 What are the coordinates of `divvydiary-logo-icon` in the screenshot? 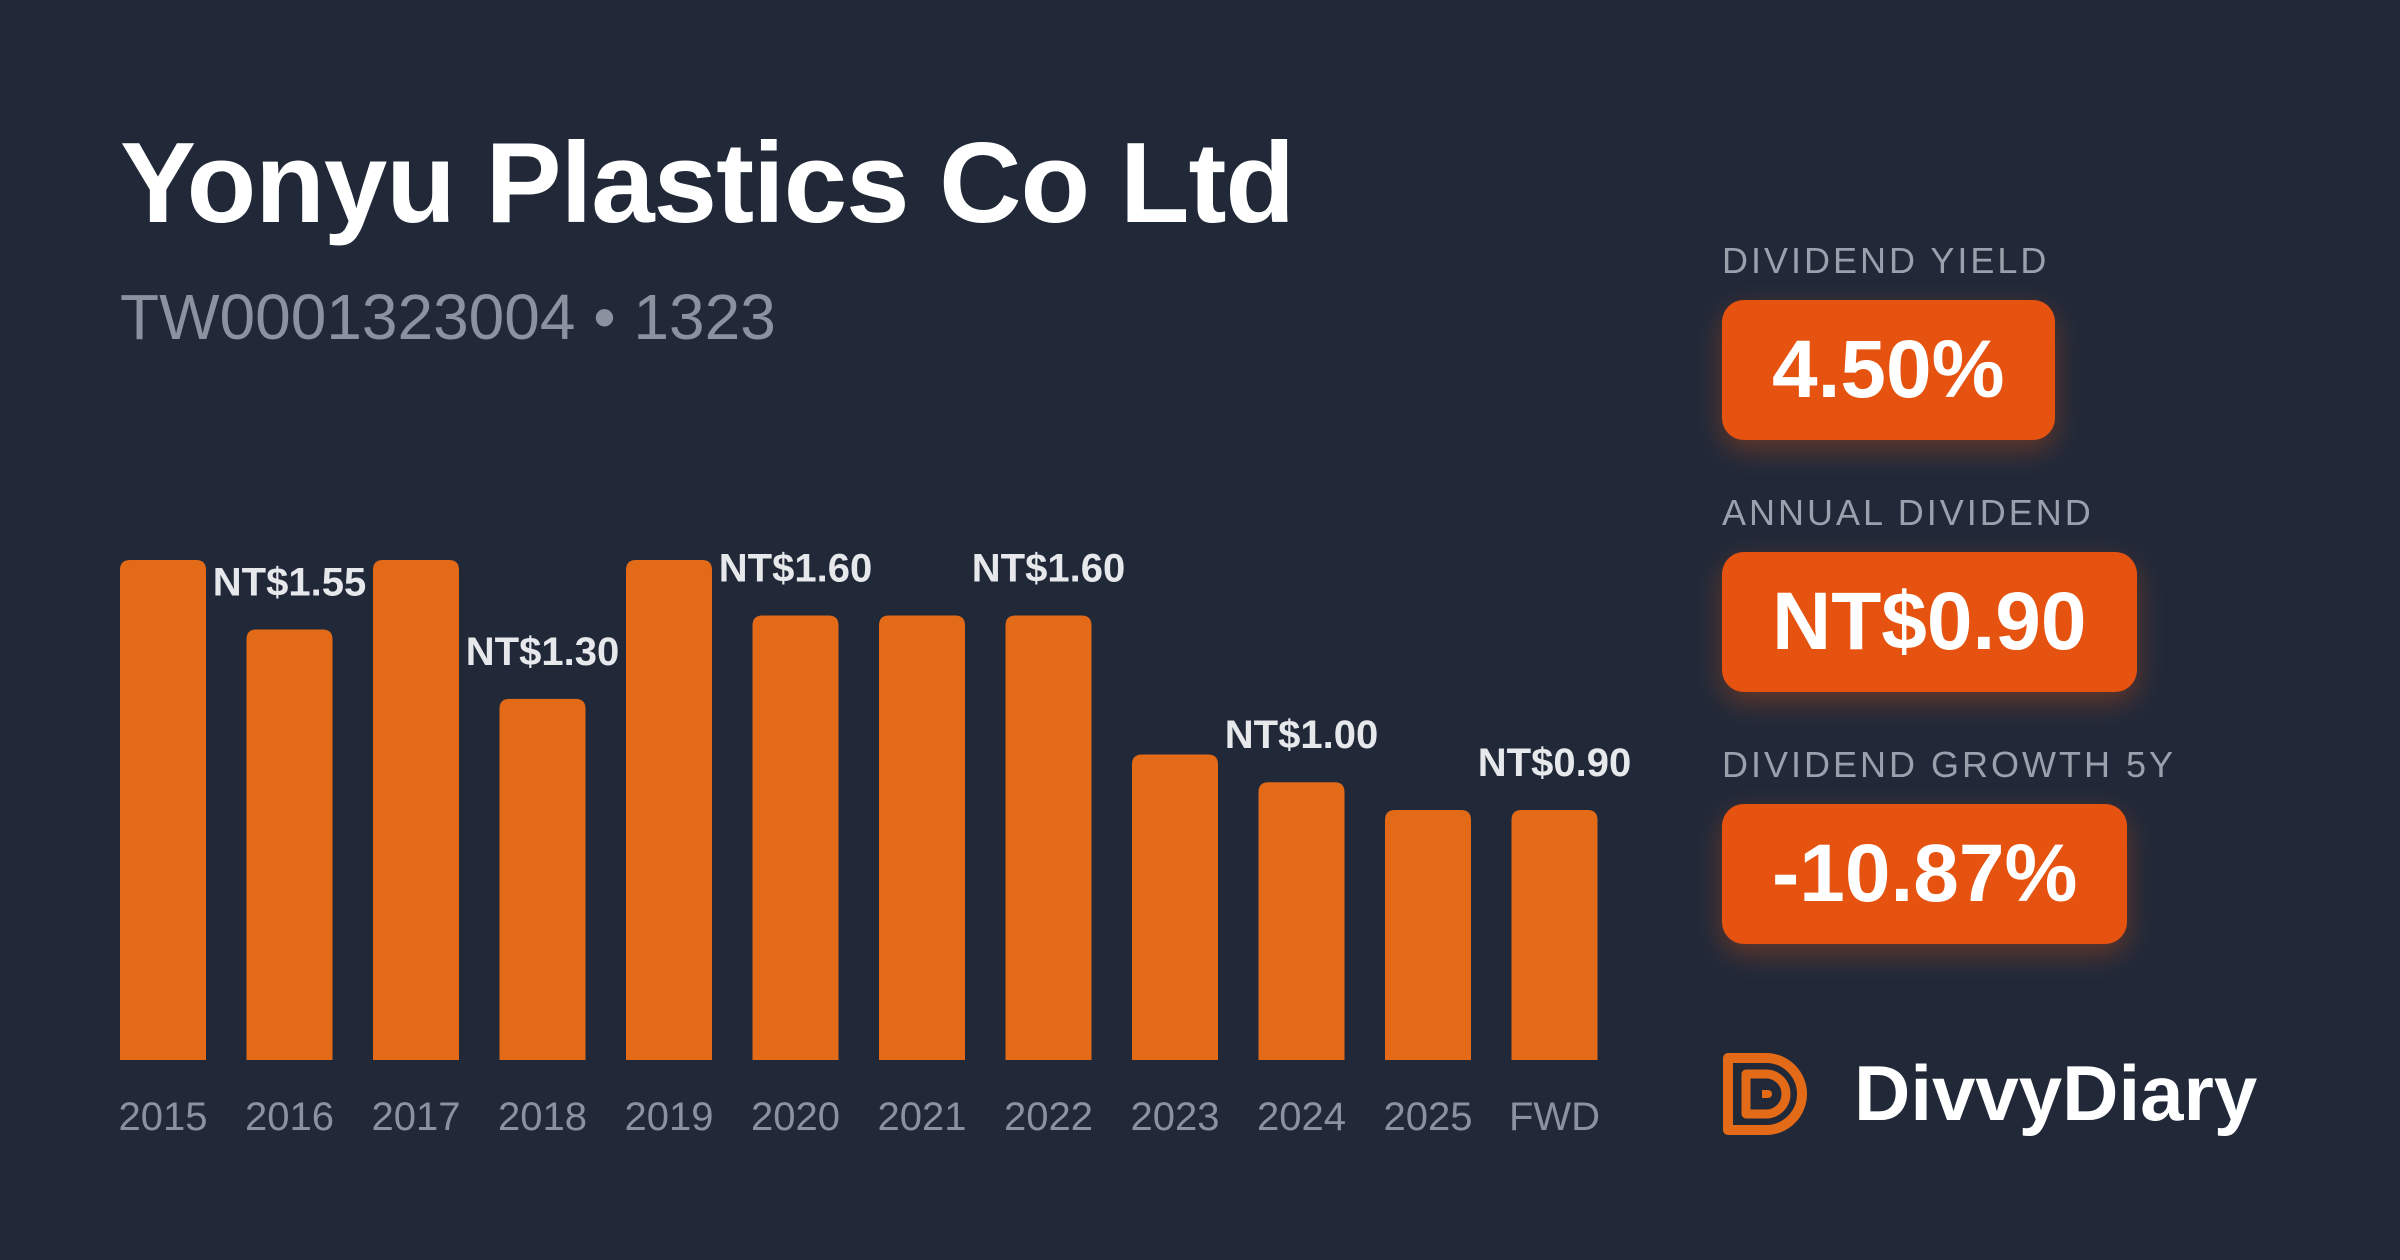 It's located at (1765, 1093).